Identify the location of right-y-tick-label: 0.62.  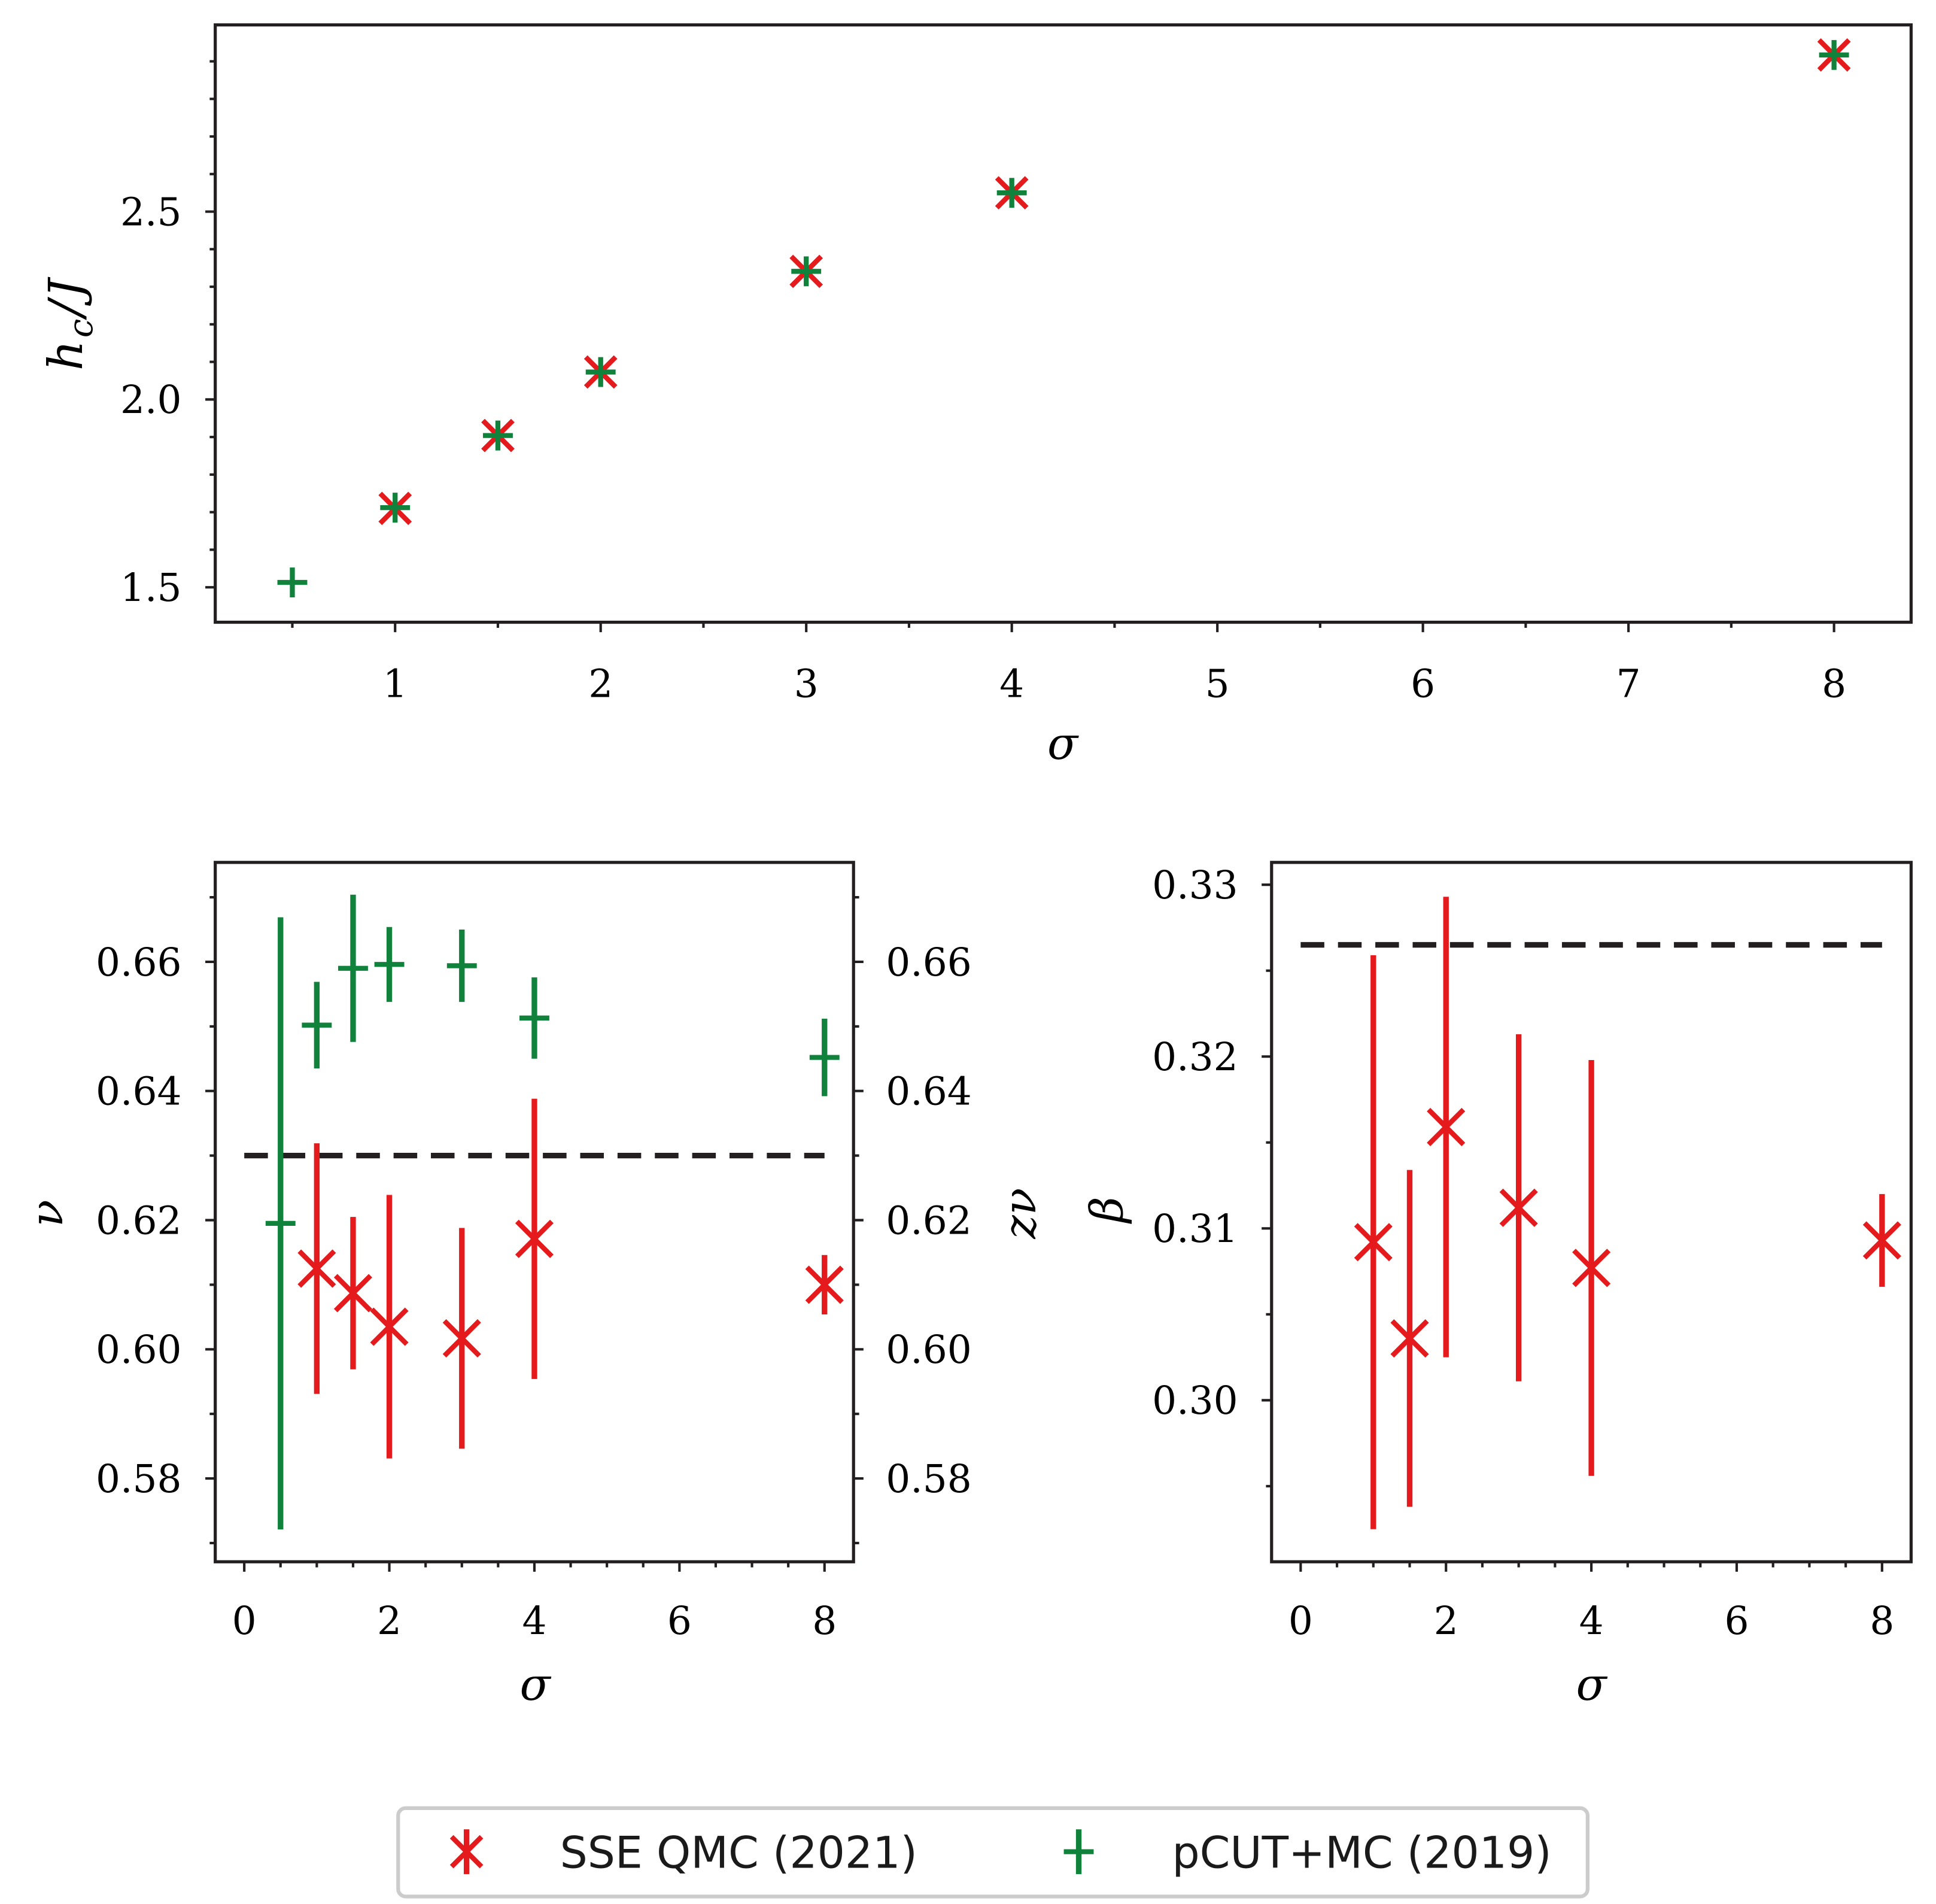
(928, 1220).